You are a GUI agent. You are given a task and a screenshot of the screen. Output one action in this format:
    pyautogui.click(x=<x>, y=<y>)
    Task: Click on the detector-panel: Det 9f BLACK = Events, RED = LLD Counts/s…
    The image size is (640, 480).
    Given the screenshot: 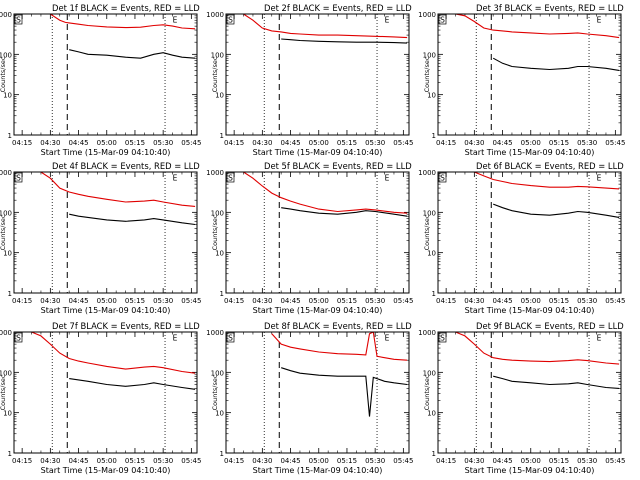 What is the action you would take?
    pyautogui.click(x=521, y=398)
    